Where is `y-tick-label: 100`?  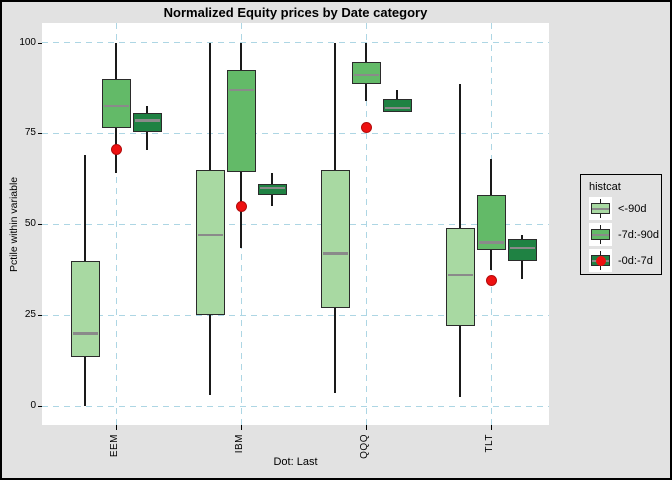 y-tick-label: 100 is located at coordinates (27, 42).